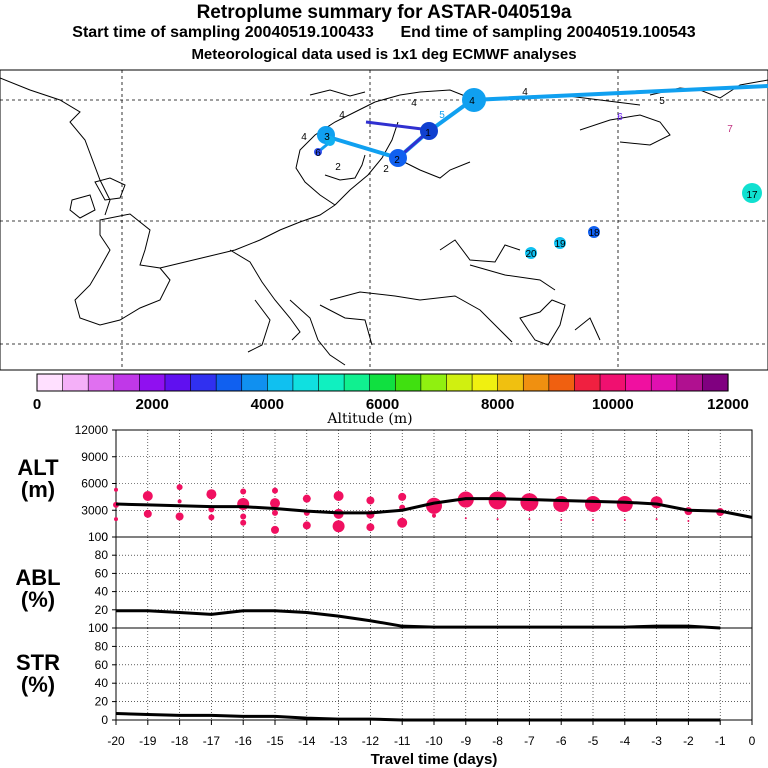  I want to click on series-line-abl, so click(418, 619).